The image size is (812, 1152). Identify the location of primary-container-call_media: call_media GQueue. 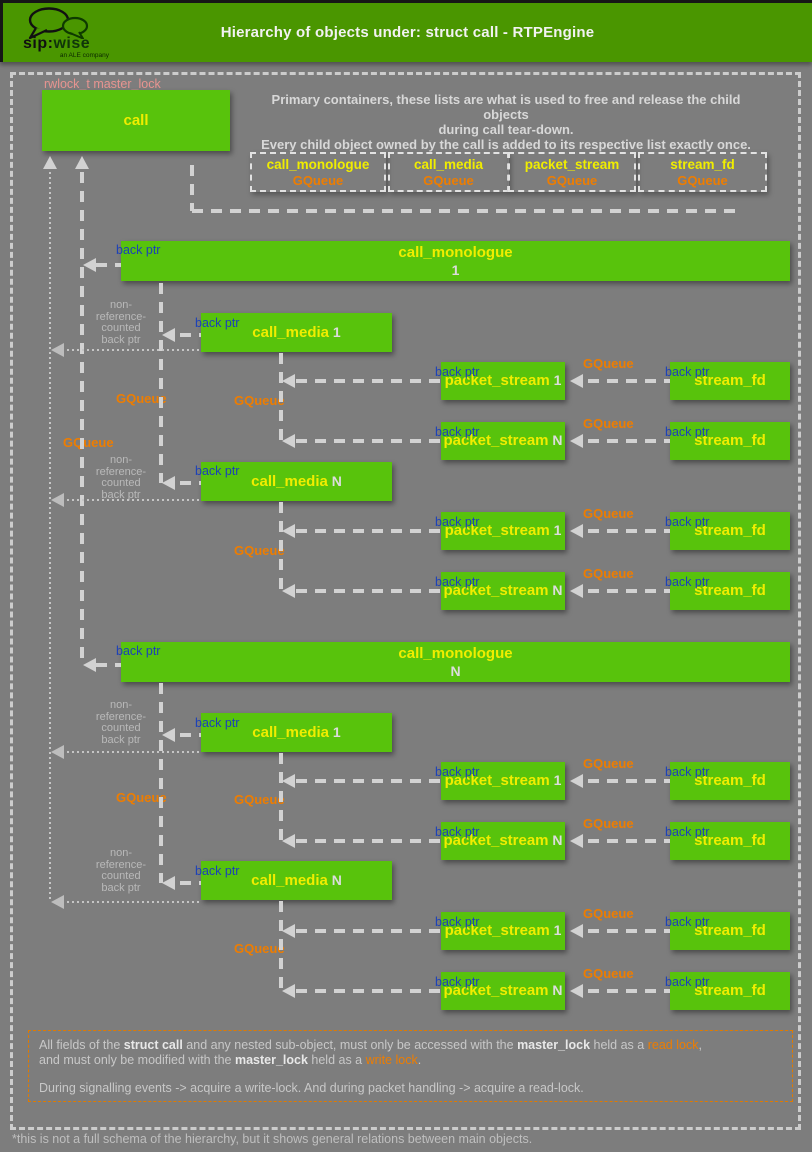
(448, 172).